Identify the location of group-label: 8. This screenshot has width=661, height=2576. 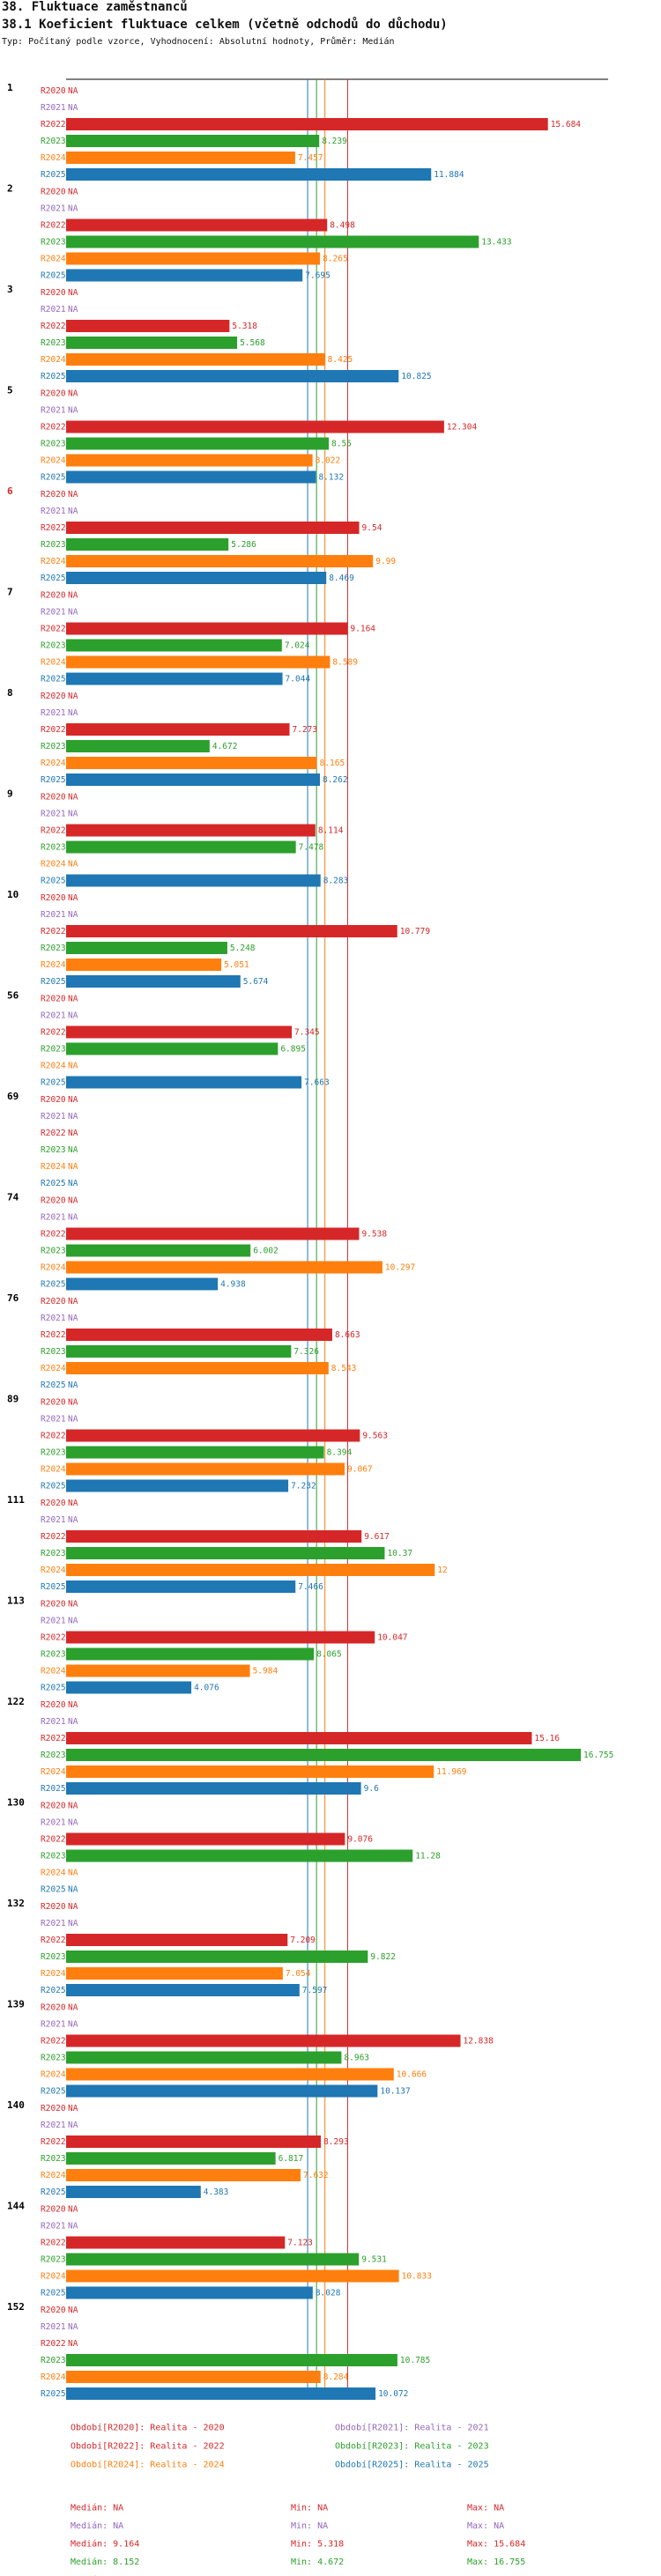
(10, 693).